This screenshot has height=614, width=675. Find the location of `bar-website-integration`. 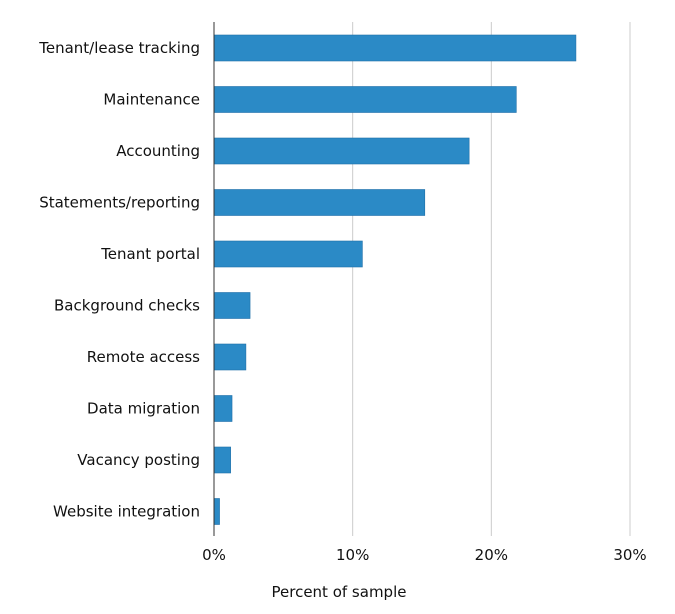

bar-website-integration is located at coordinates (216, 511).